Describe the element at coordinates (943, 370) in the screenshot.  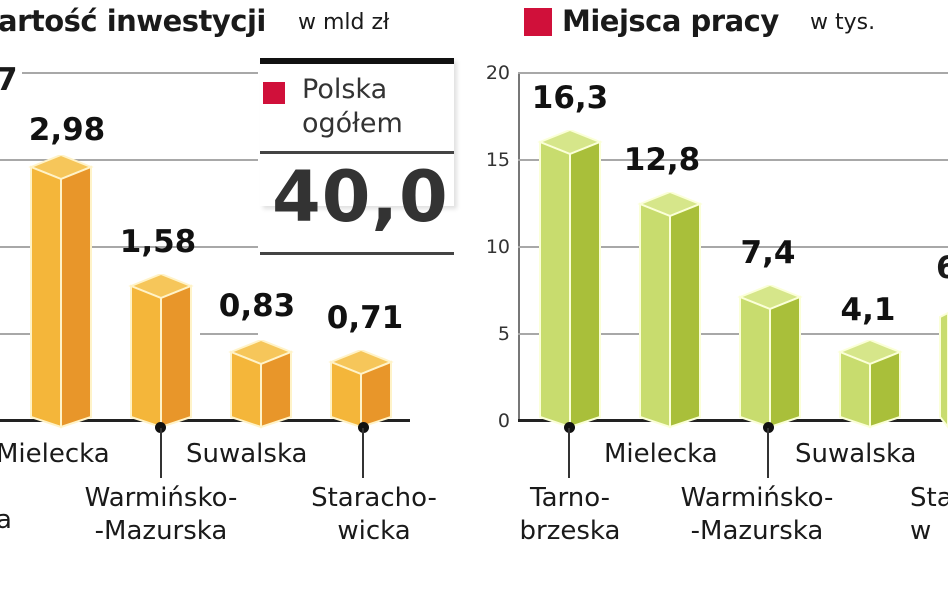
I see `bar-starachowicka-partial` at that location.